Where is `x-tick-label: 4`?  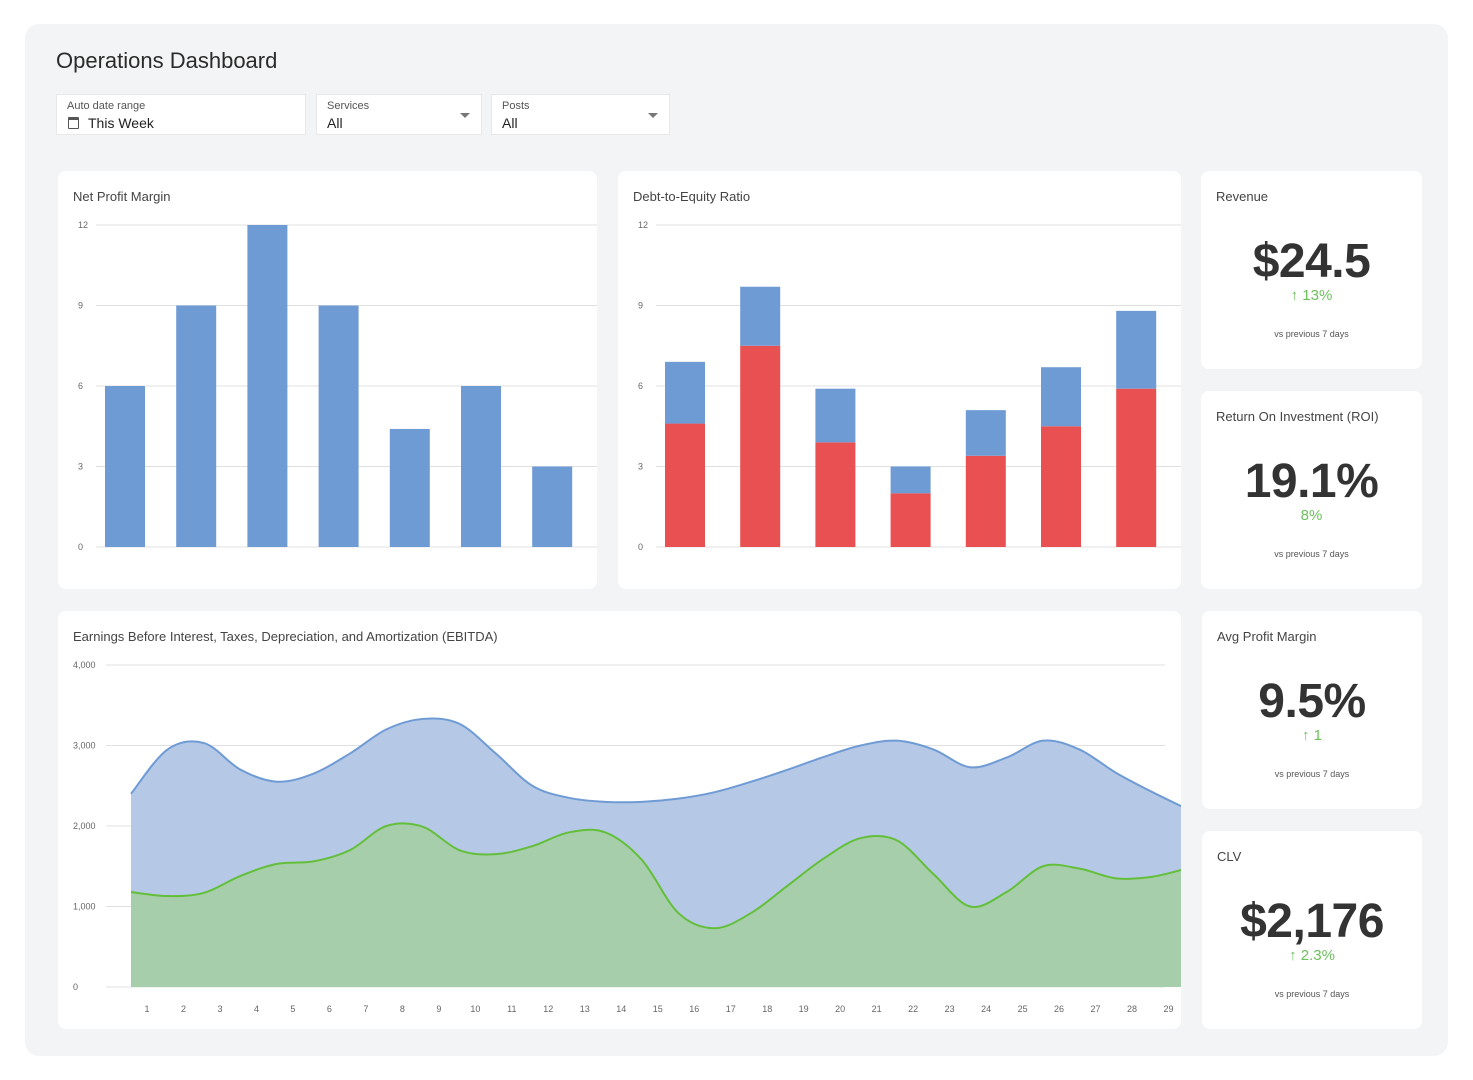 x-tick-label: 4 is located at coordinates (256, 1009).